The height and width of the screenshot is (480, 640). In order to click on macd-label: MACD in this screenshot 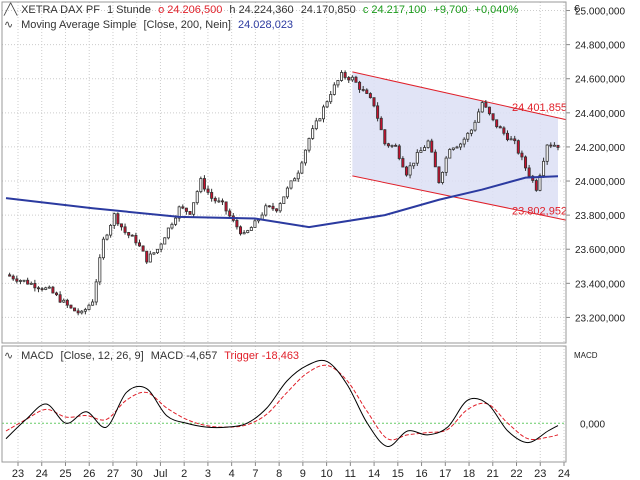, I will do `click(37, 356)`.